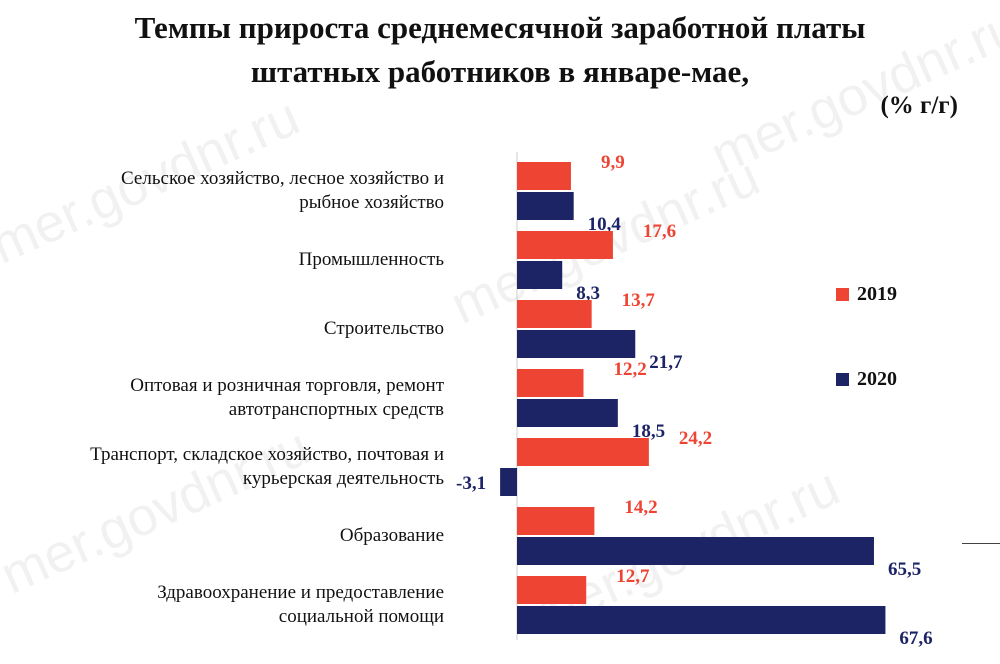  I want to click on legend-swatch-2020, so click(842, 379).